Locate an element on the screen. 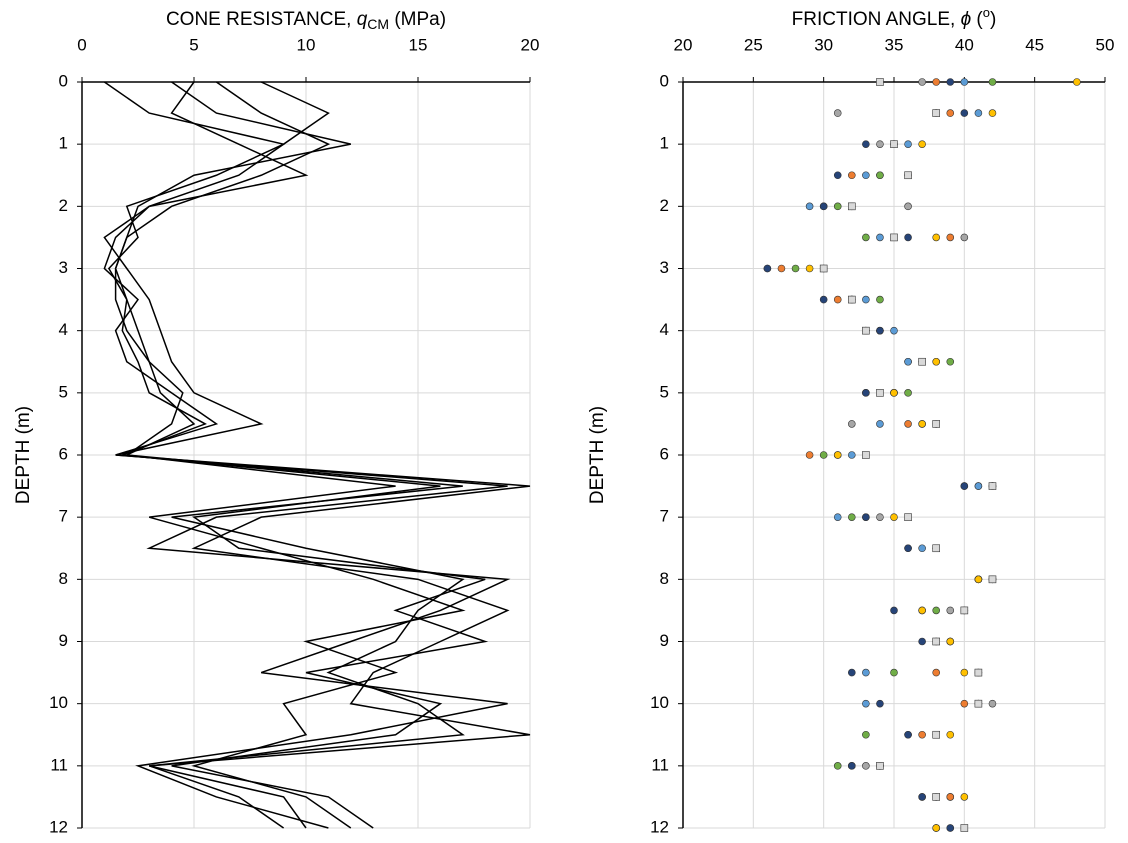 The image size is (1128, 843). y-tick-label: 5 is located at coordinates (63, 391).